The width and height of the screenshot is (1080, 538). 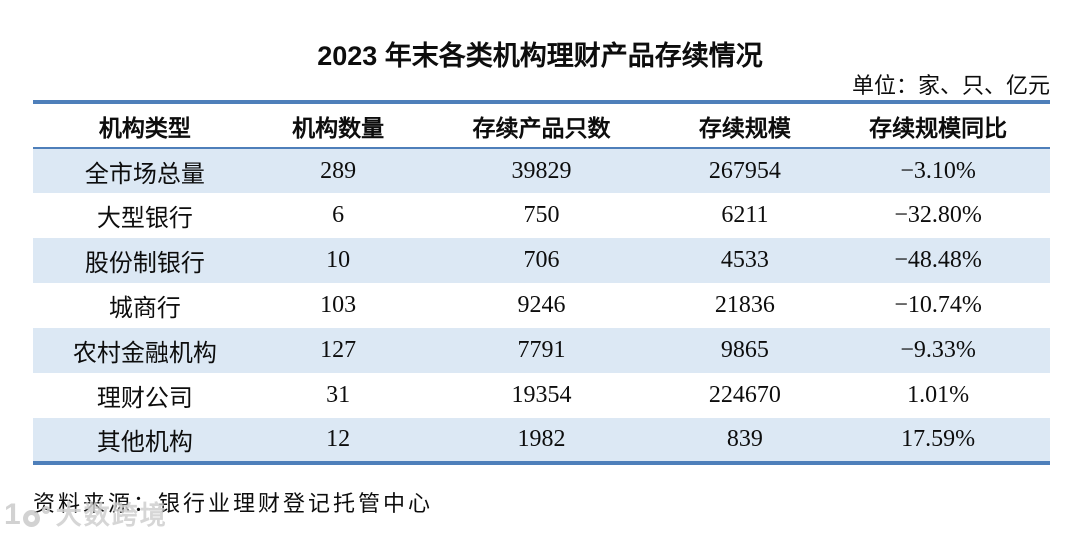 What do you see at coordinates (144, 264) in the screenshot?
I see `row-label-cell: 股份制银行` at bounding box center [144, 264].